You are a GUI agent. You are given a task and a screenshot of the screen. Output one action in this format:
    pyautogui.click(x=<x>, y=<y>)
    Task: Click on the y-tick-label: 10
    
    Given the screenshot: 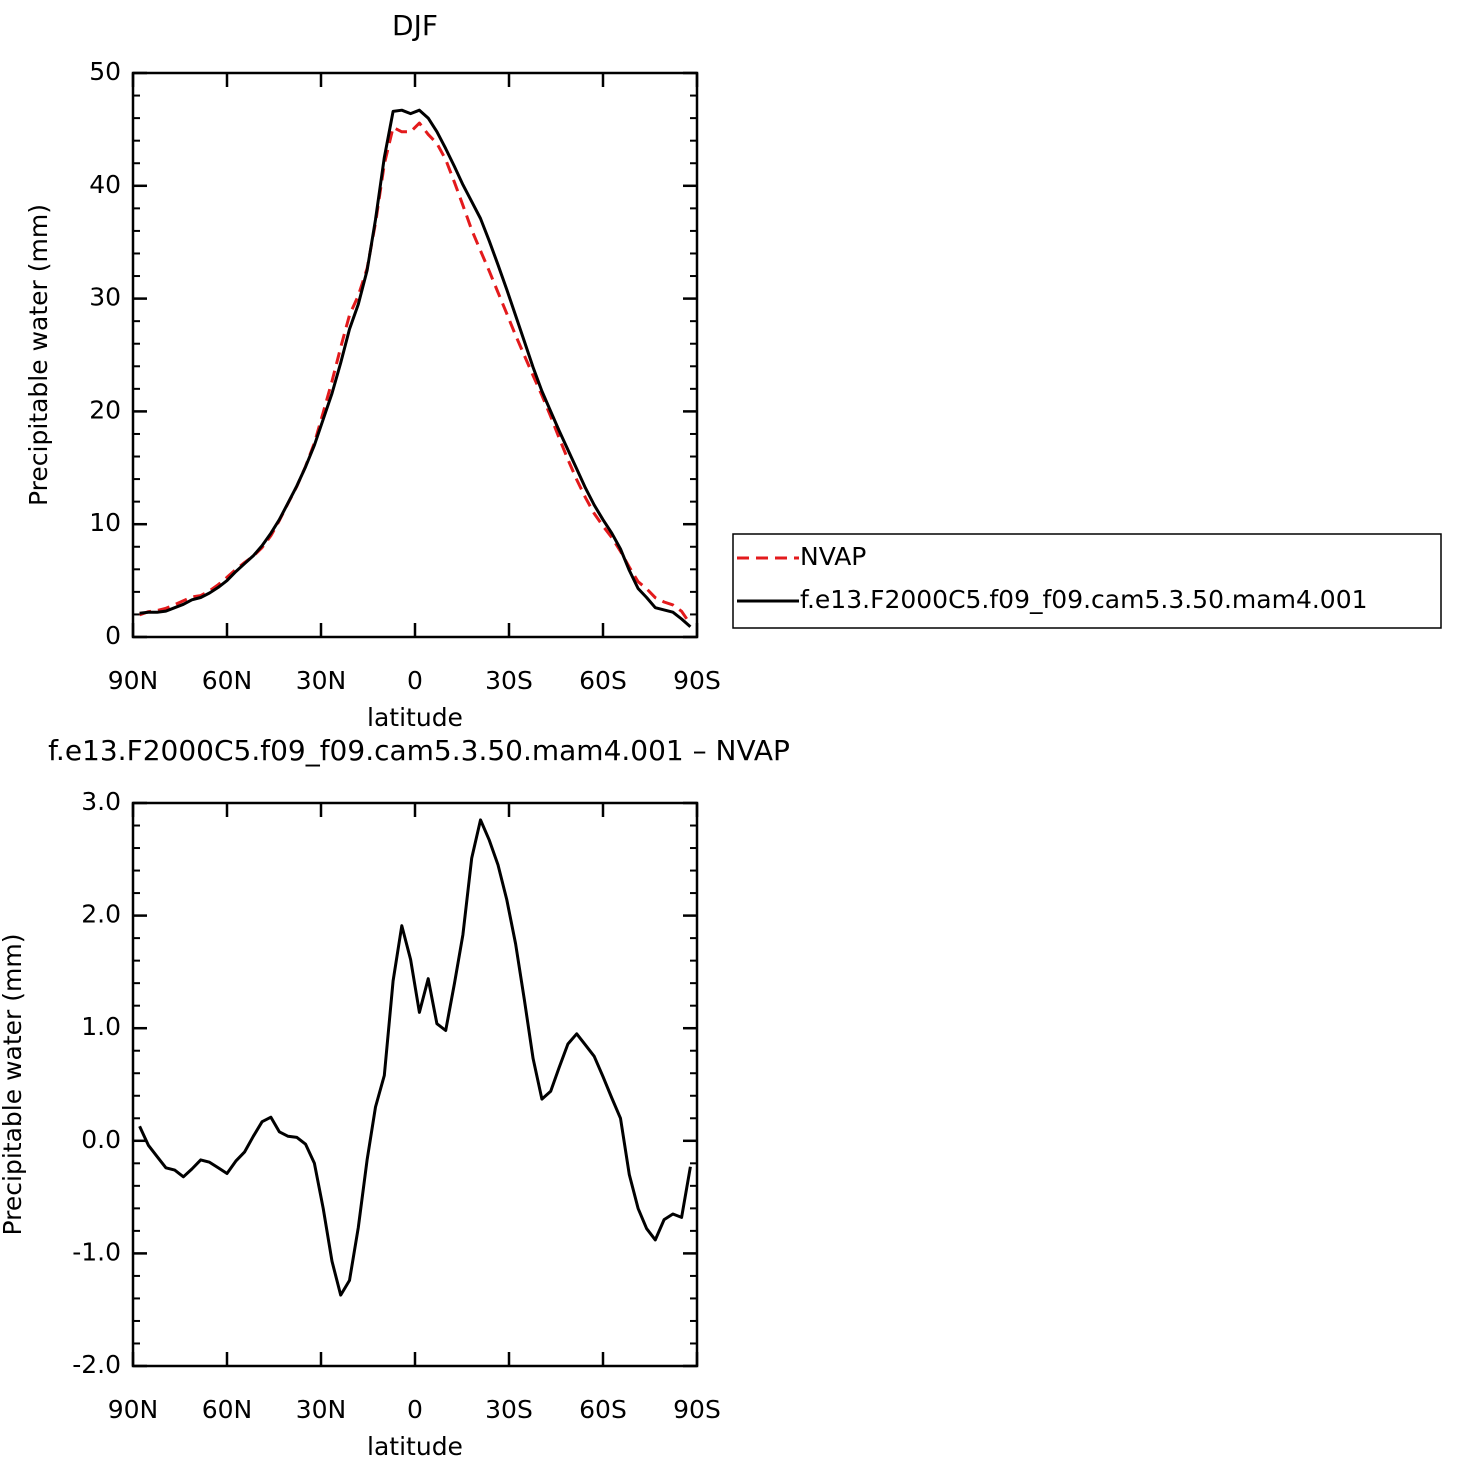 What is the action you would take?
    pyautogui.click(x=105, y=522)
    